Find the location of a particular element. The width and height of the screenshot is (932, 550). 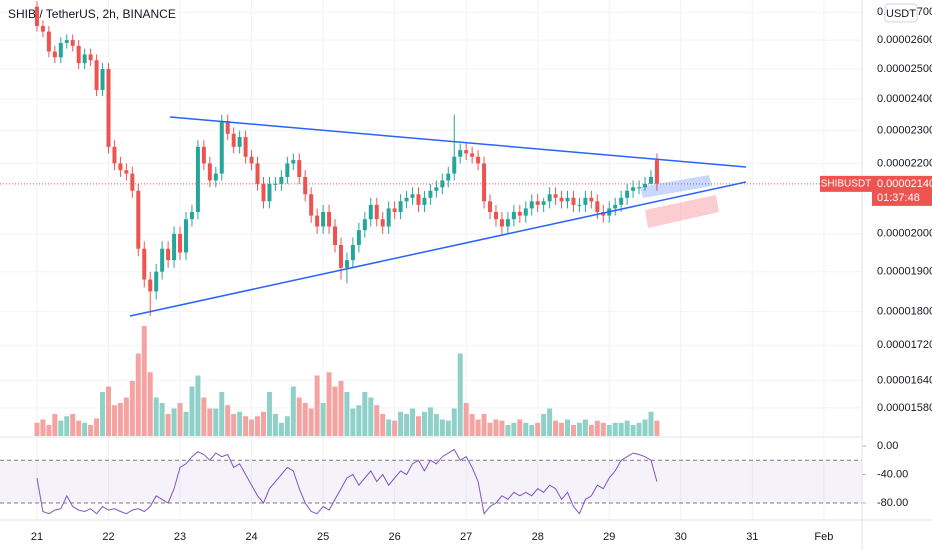

y-tick-label: 0.00002200 is located at coordinates (904, 163).